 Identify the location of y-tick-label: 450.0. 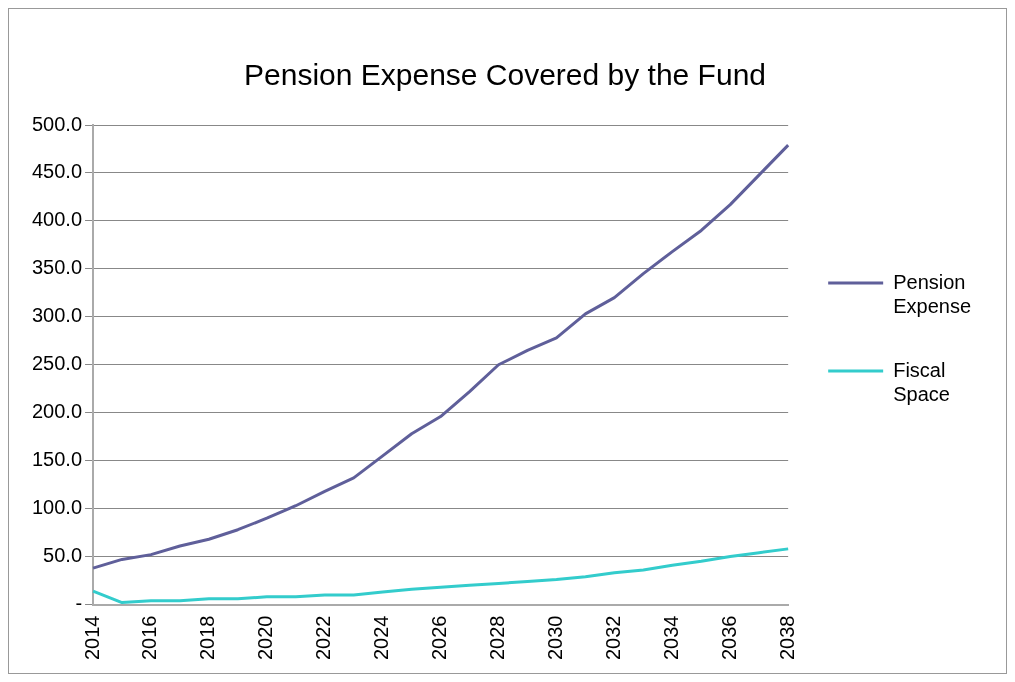
(57, 171).